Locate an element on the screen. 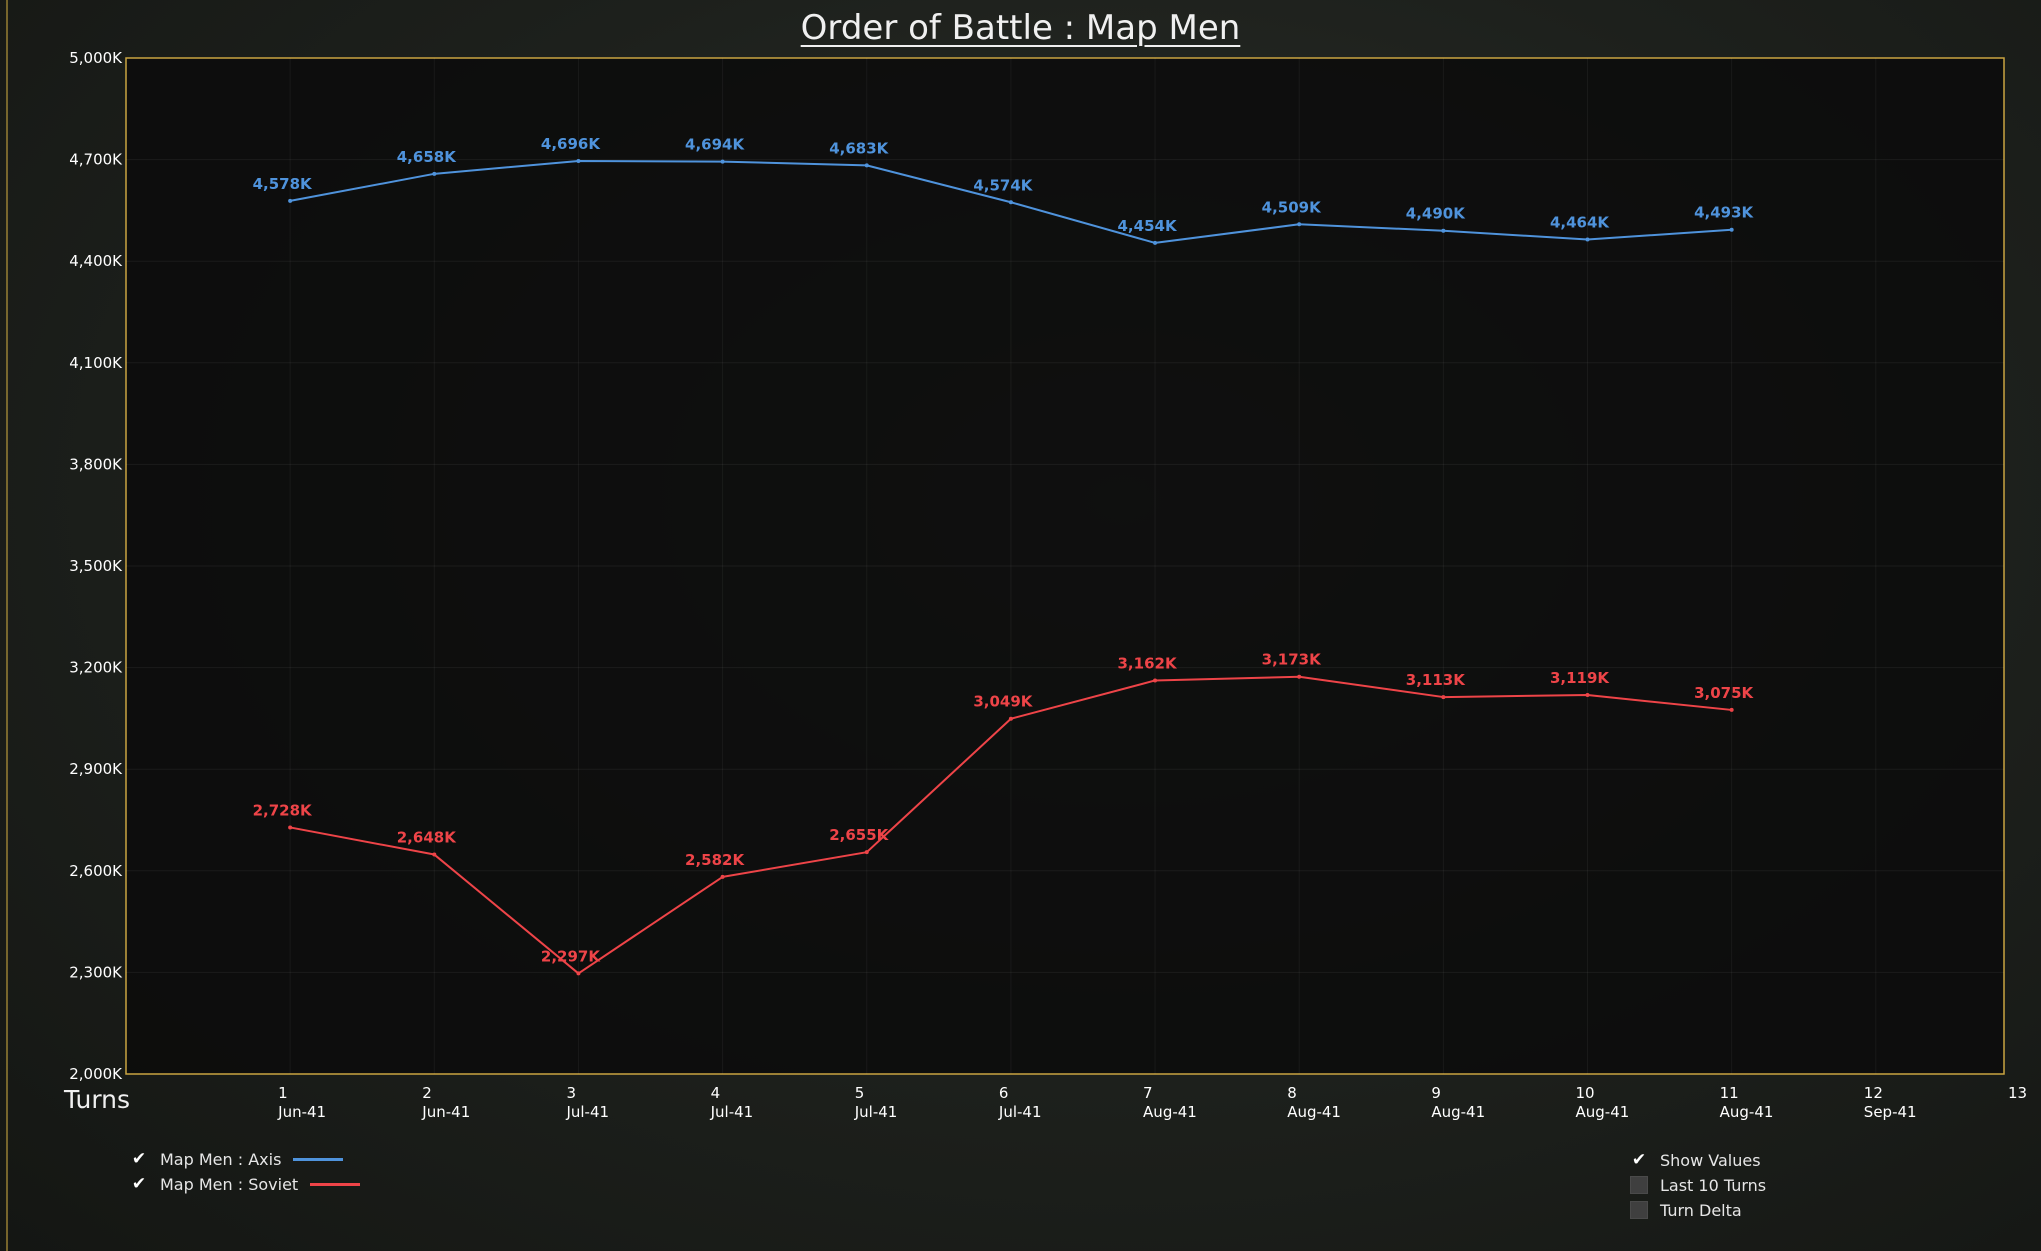 The image size is (2041, 1251). y-tick-label: 2,000K is located at coordinates (96, 1074).